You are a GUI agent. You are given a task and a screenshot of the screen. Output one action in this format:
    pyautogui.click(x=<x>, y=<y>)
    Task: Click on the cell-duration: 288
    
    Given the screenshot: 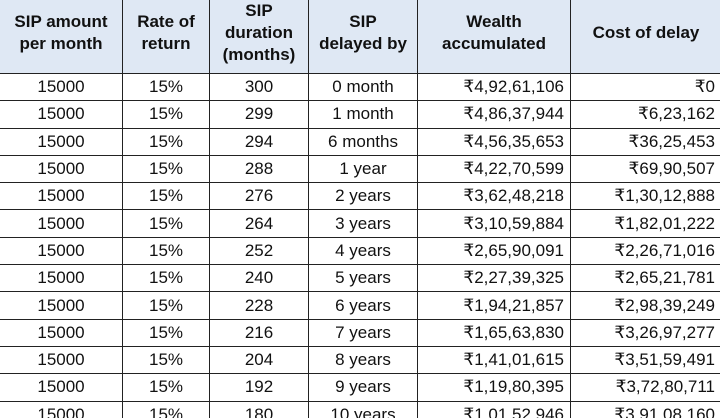 What is the action you would take?
    pyautogui.click(x=259, y=169)
    